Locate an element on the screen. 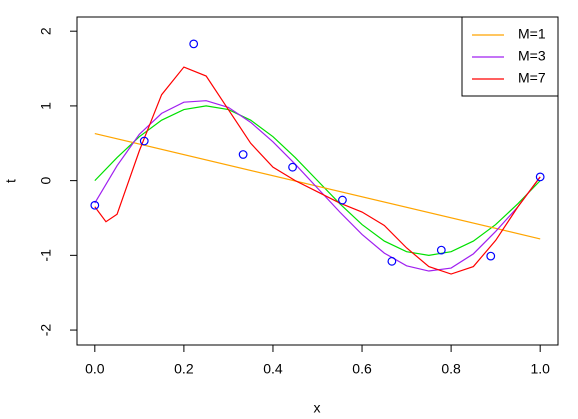 This screenshot has width=578, height=419. y-axis-title: t is located at coordinates (11, 181).